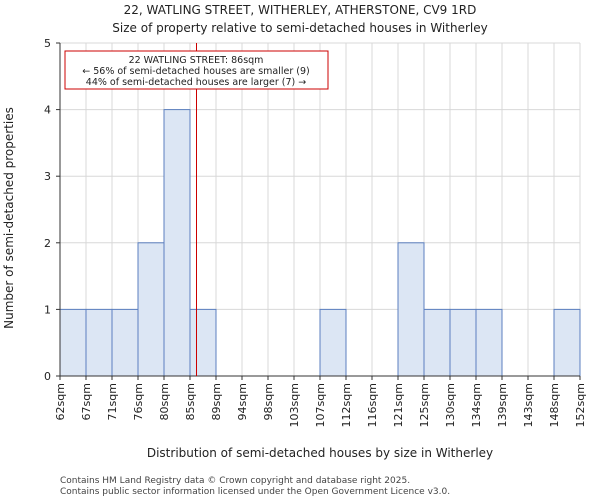  What do you see at coordinates (320, 405) in the screenshot?
I see `x-tick-label: 107sqm` at bounding box center [320, 405].